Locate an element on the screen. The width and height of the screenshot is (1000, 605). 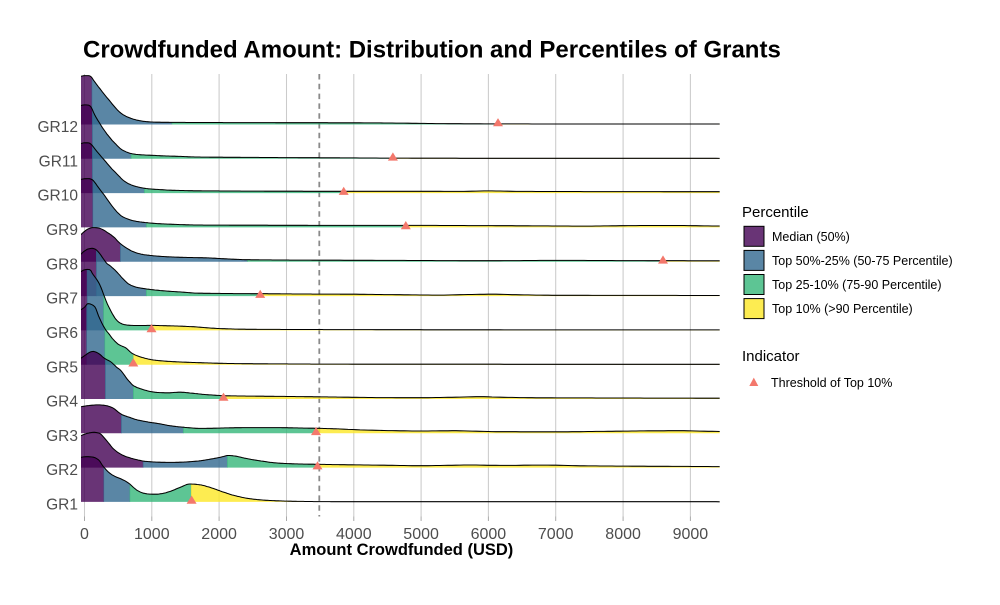
svg-text: 1000 is located at coordinates (152, 534).